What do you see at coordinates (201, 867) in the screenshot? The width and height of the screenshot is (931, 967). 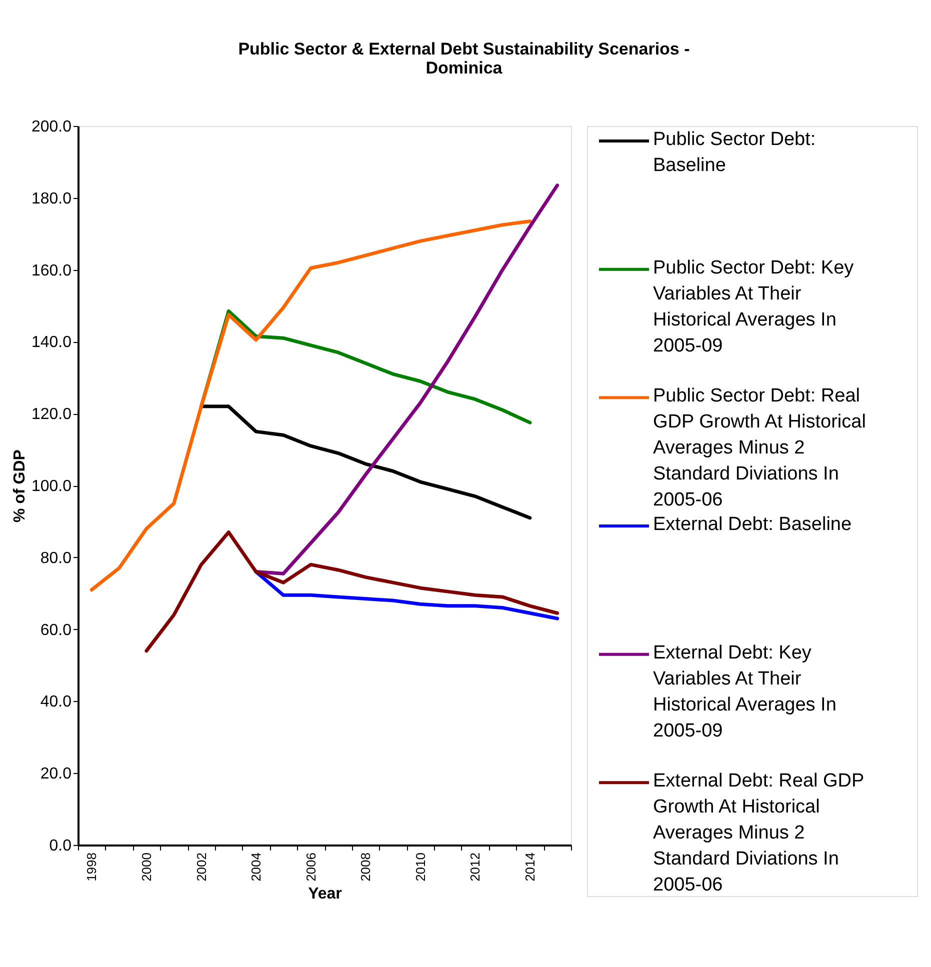 I see `x-tick-label: 2002` at bounding box center [201, 867].